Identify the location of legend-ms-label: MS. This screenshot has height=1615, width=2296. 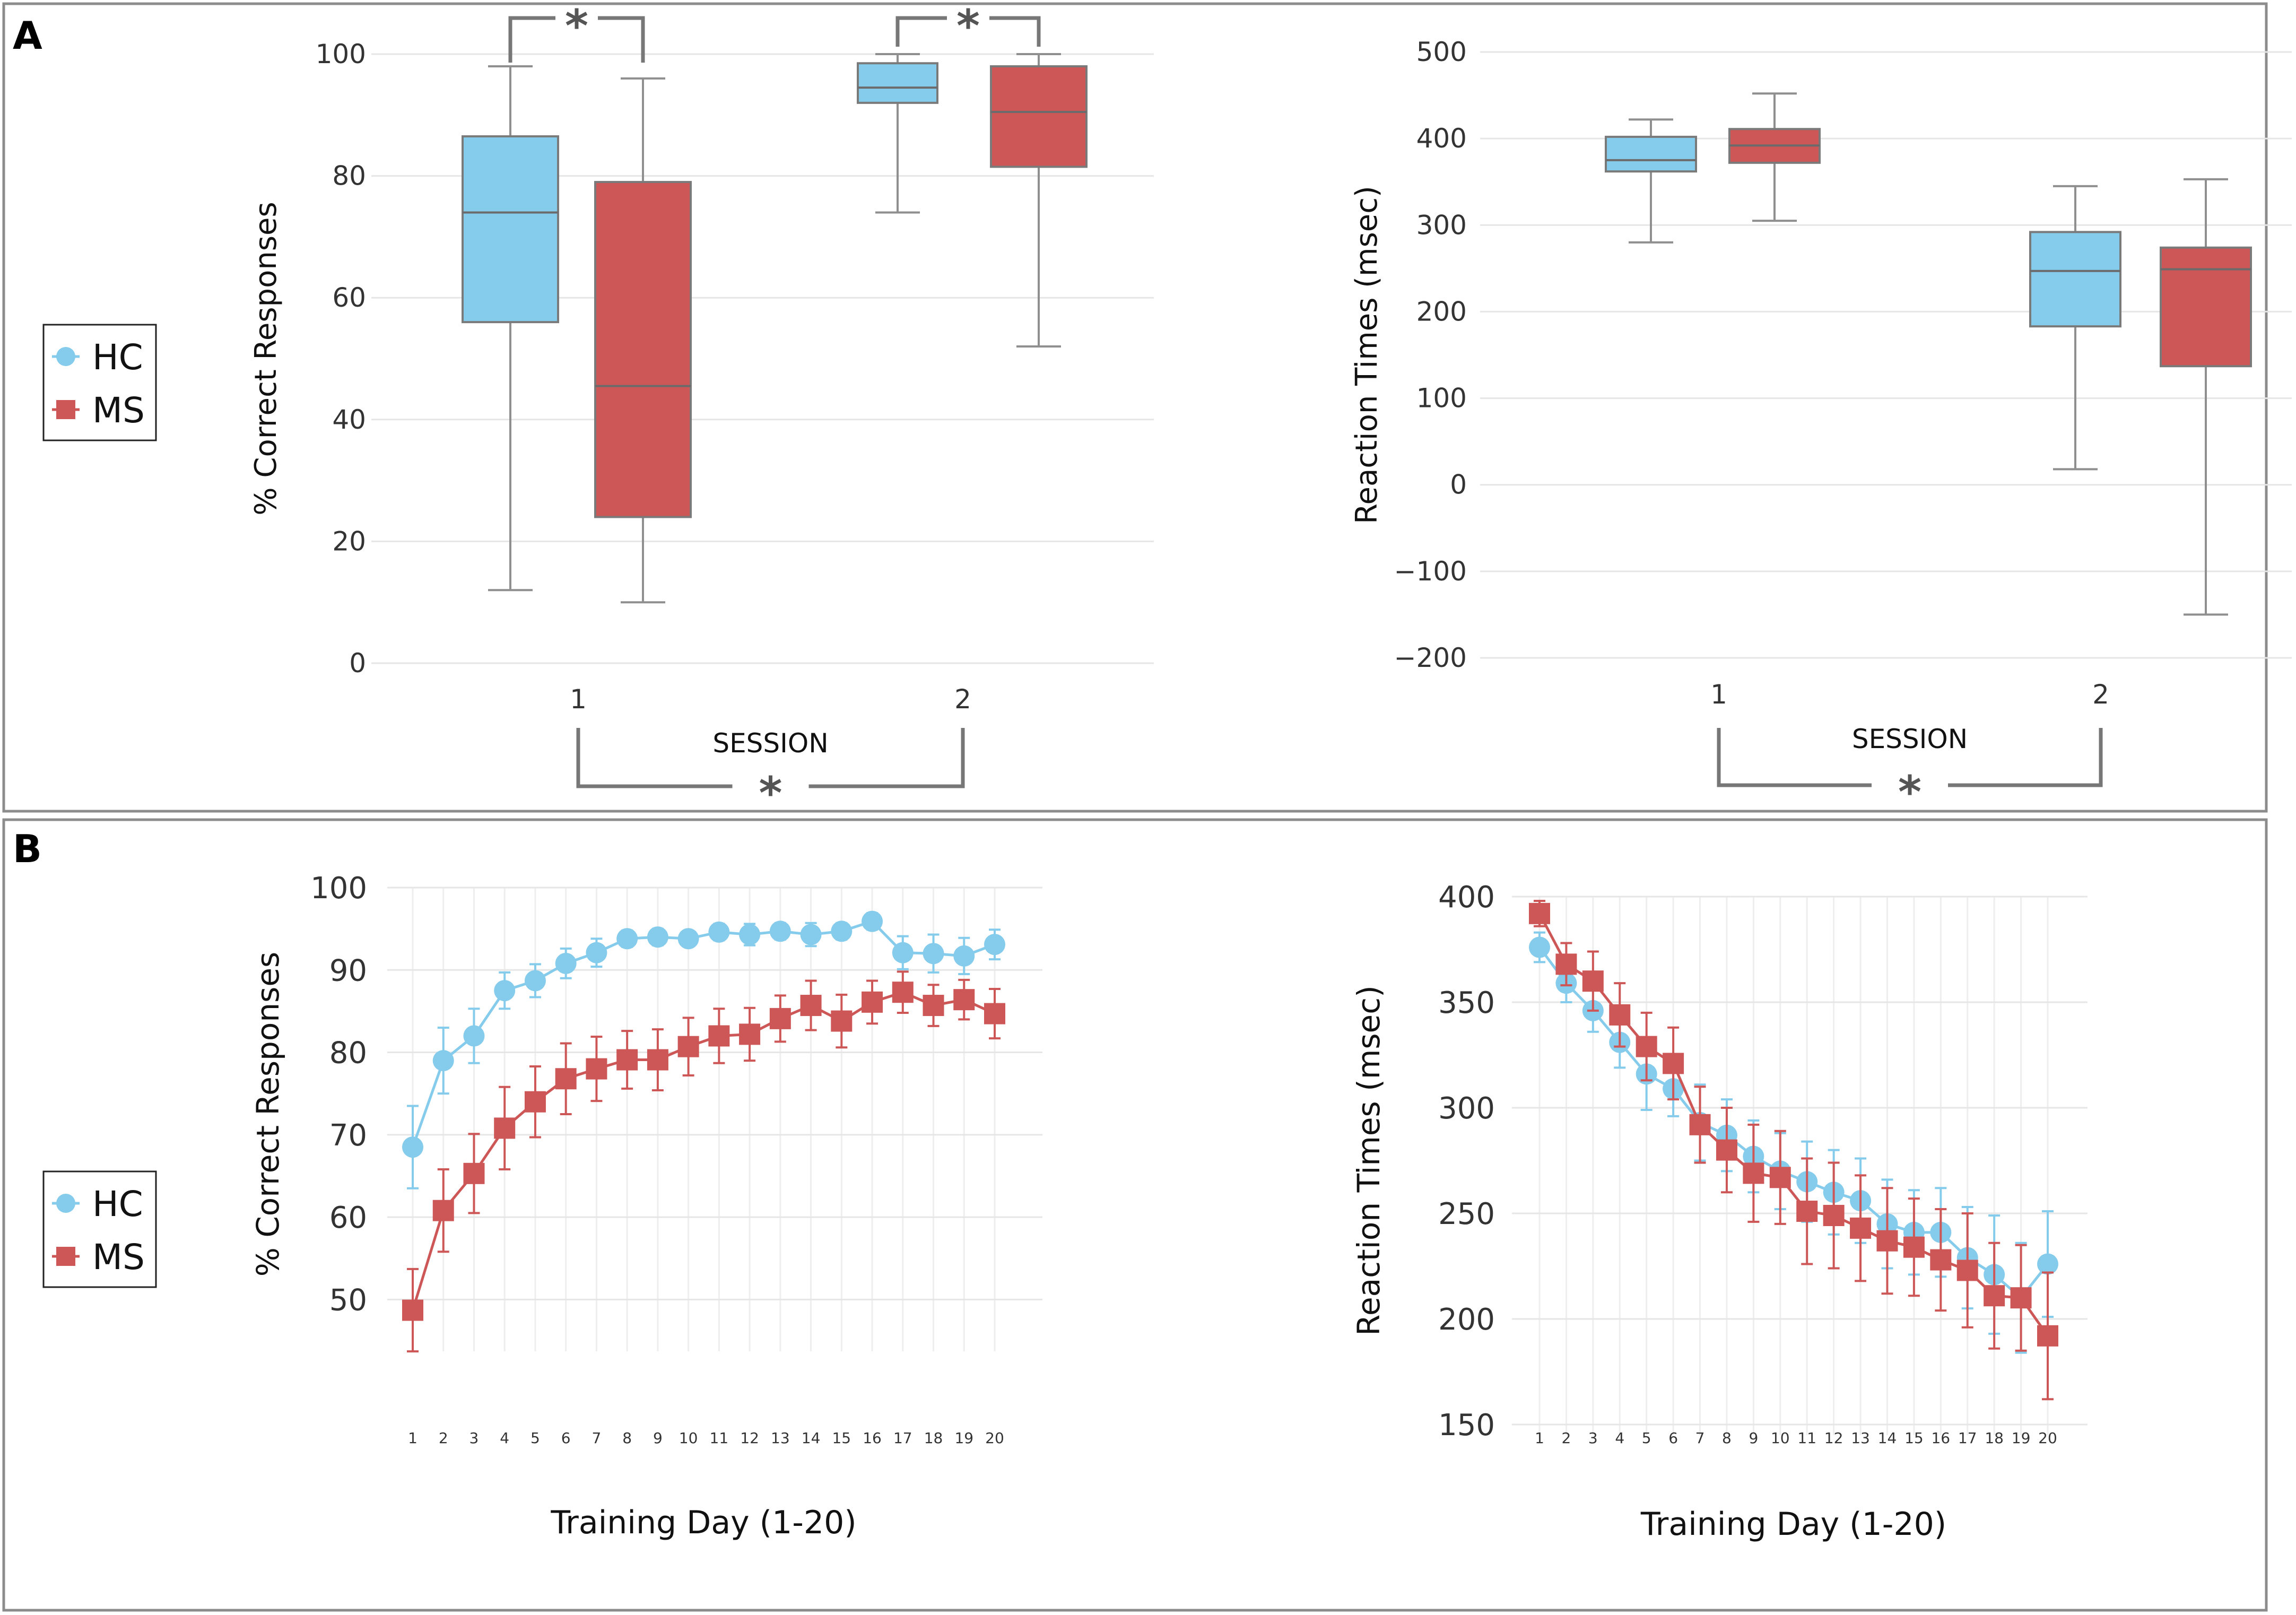
(119, 411).